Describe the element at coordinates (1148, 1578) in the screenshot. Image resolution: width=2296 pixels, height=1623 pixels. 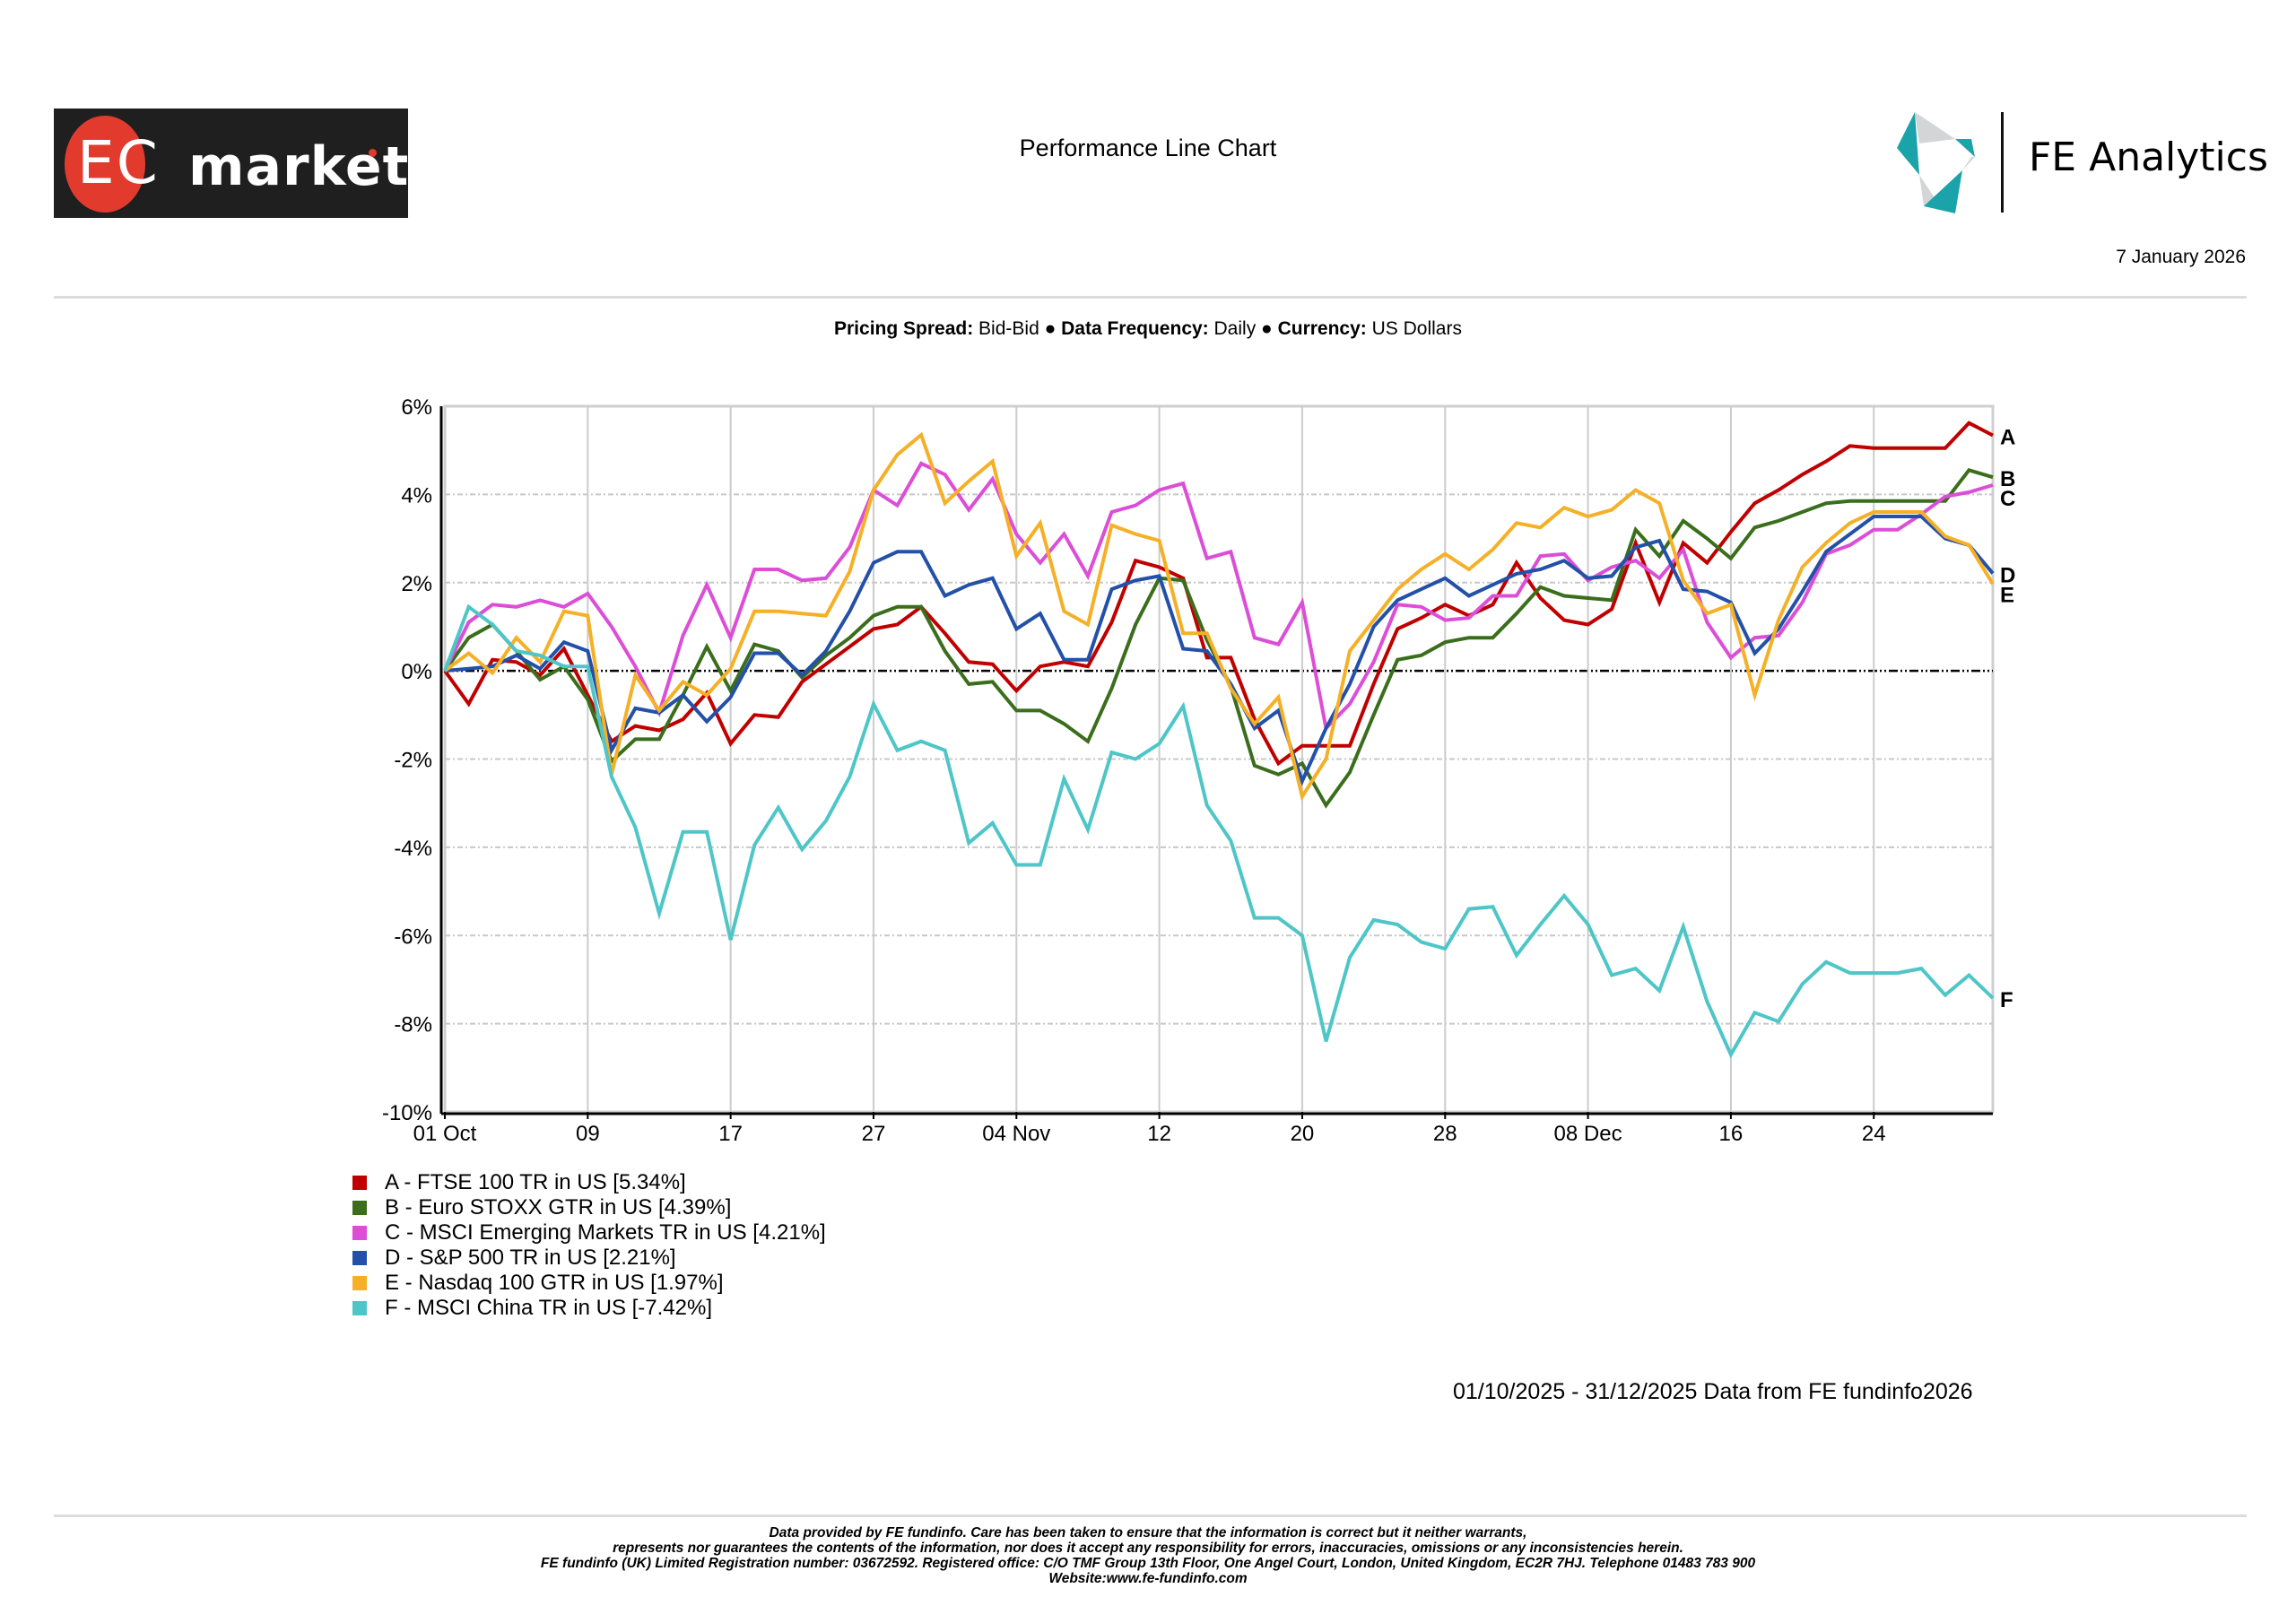
I see `website-line: Website:www.fe-fundinfo.com` at that location.